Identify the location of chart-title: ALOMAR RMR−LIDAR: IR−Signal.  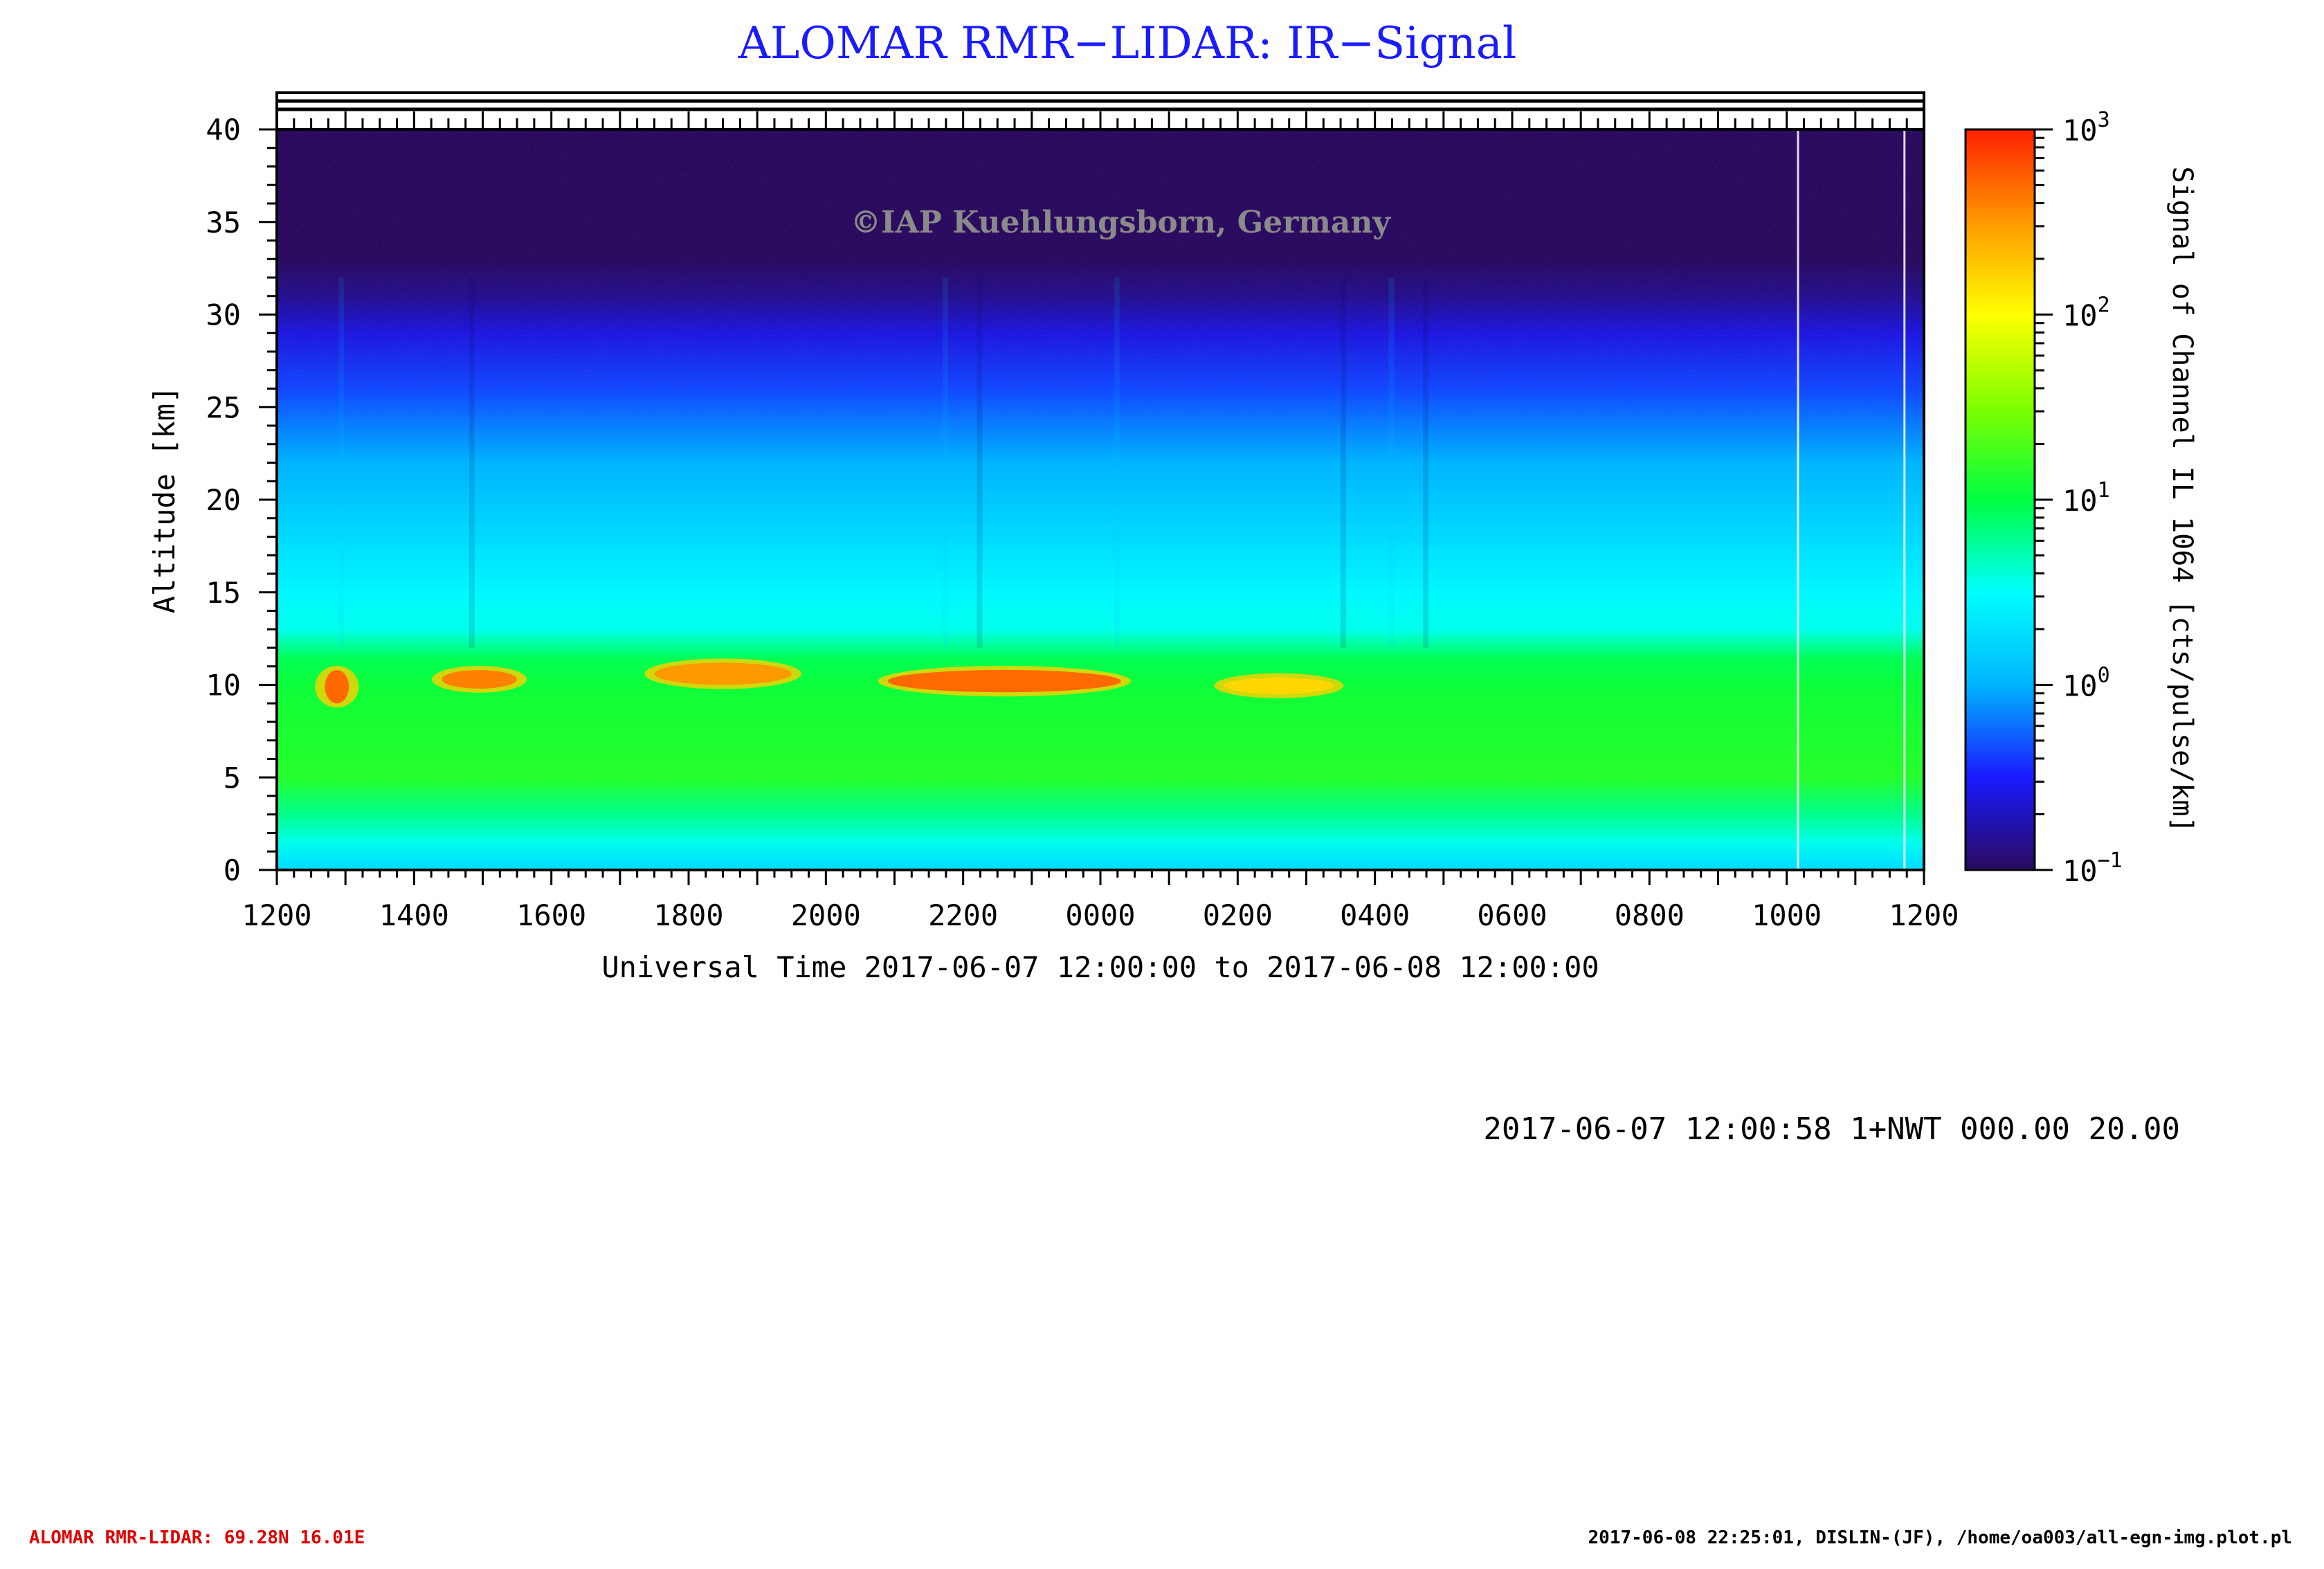
(1127, 43).